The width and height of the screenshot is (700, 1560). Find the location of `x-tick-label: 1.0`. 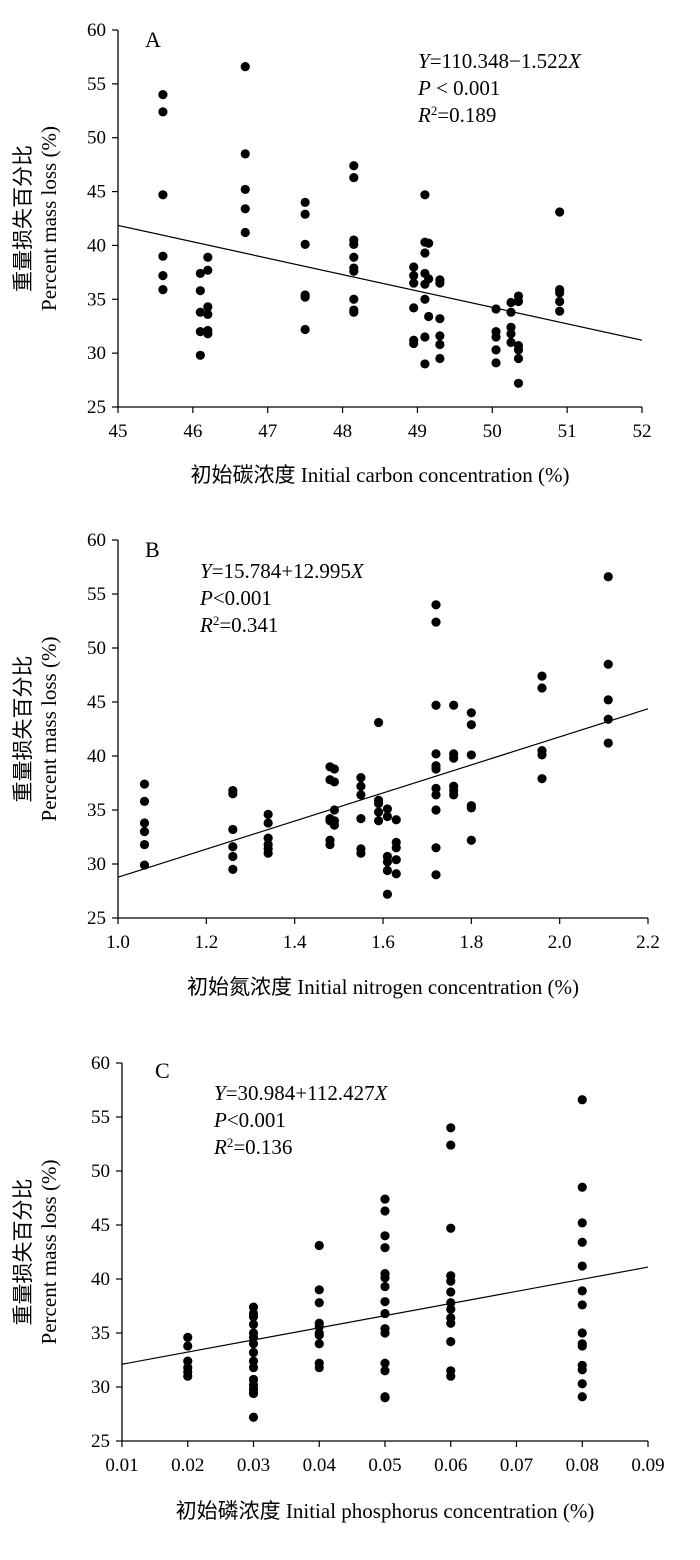

x-tick-label: 1.0 is located at coordinates (118, 942).